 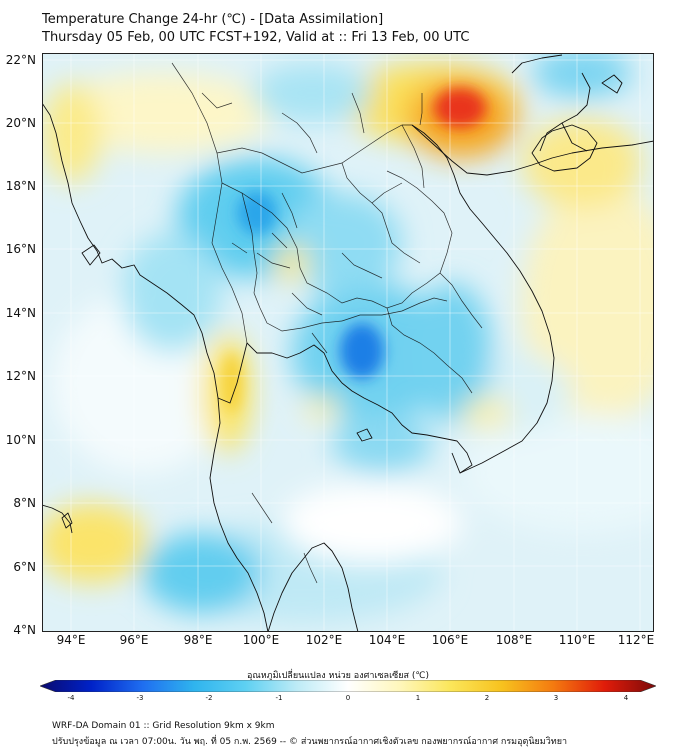 What do you see at coordinates (418, 698) in the screenshot?
I see `colorbar-tick: 1` at bounding box center [418, 698].